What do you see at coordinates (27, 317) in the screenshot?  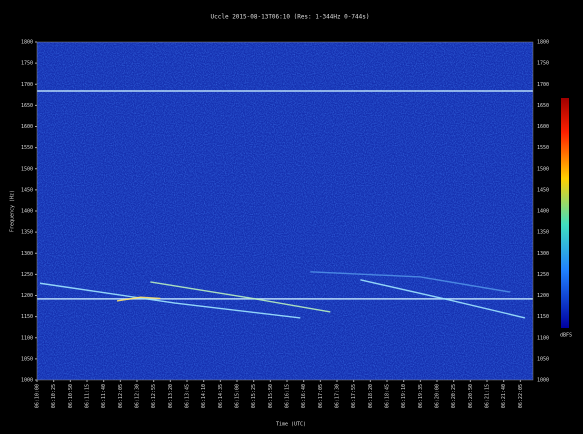 I see `y-tick-label: 1150` at bounding box center [27, 317].